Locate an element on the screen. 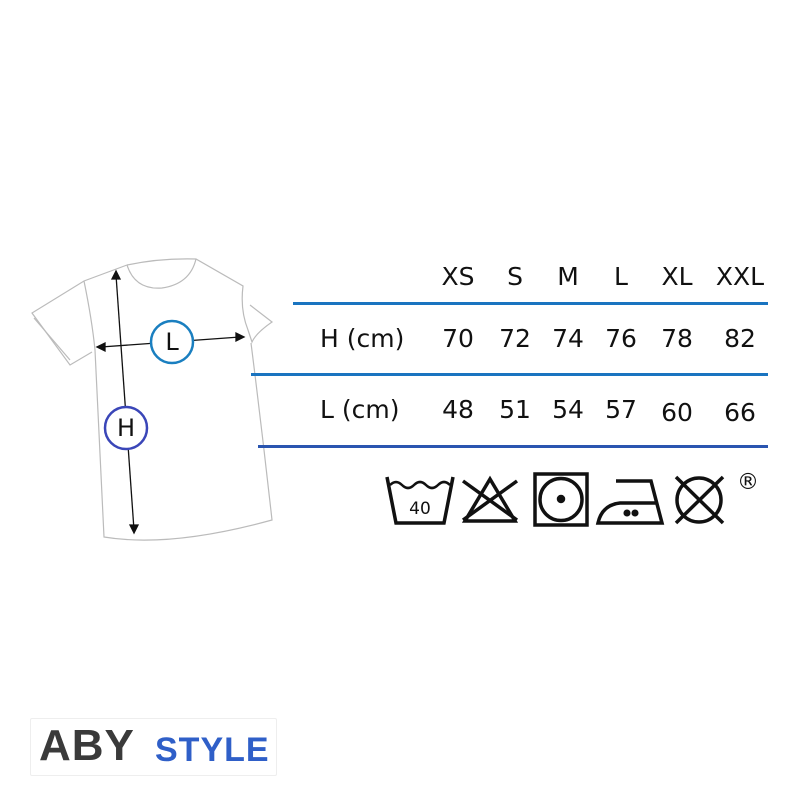 The image size is (800, 800). registered-mark: ® is located at coordinates (748, 482).